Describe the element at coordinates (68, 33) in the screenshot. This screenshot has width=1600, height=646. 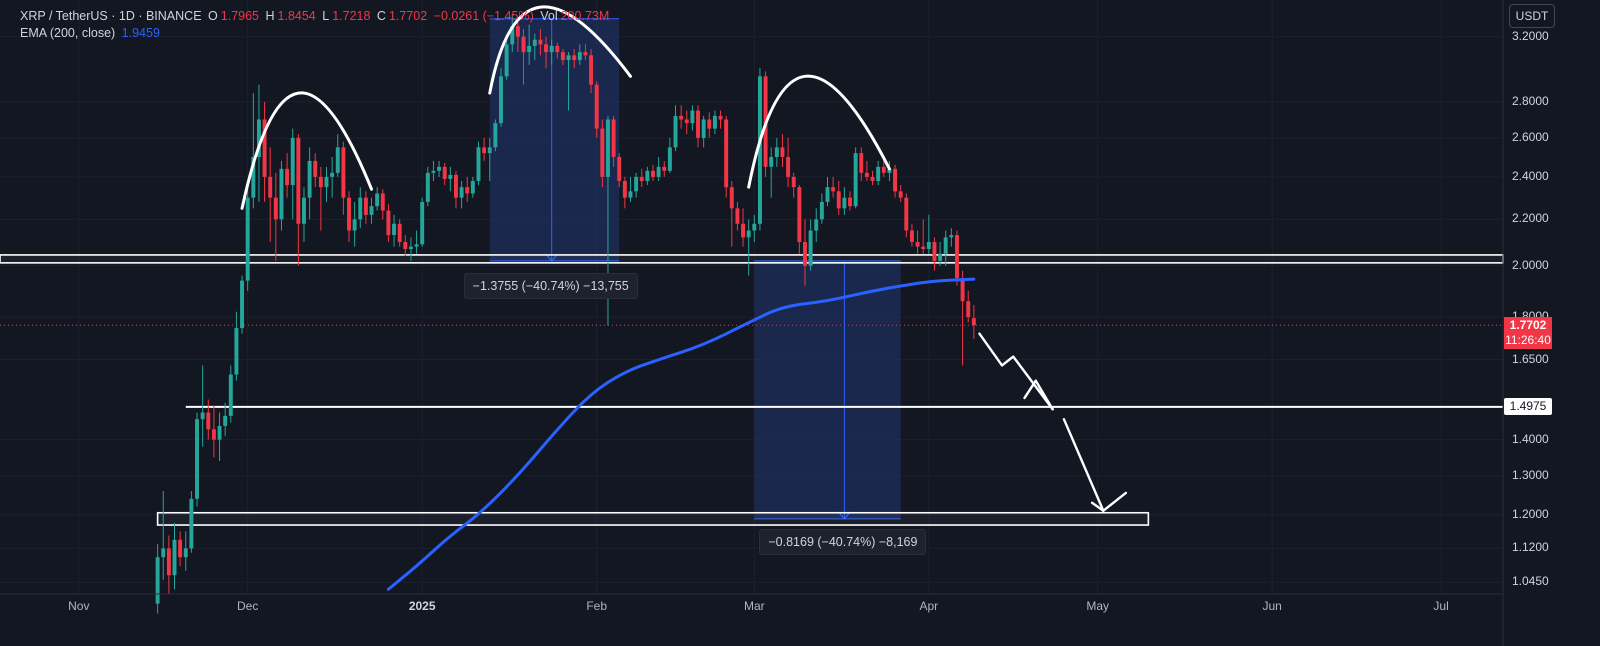
I see `indicator-name: EMA (200, close)` at that location.